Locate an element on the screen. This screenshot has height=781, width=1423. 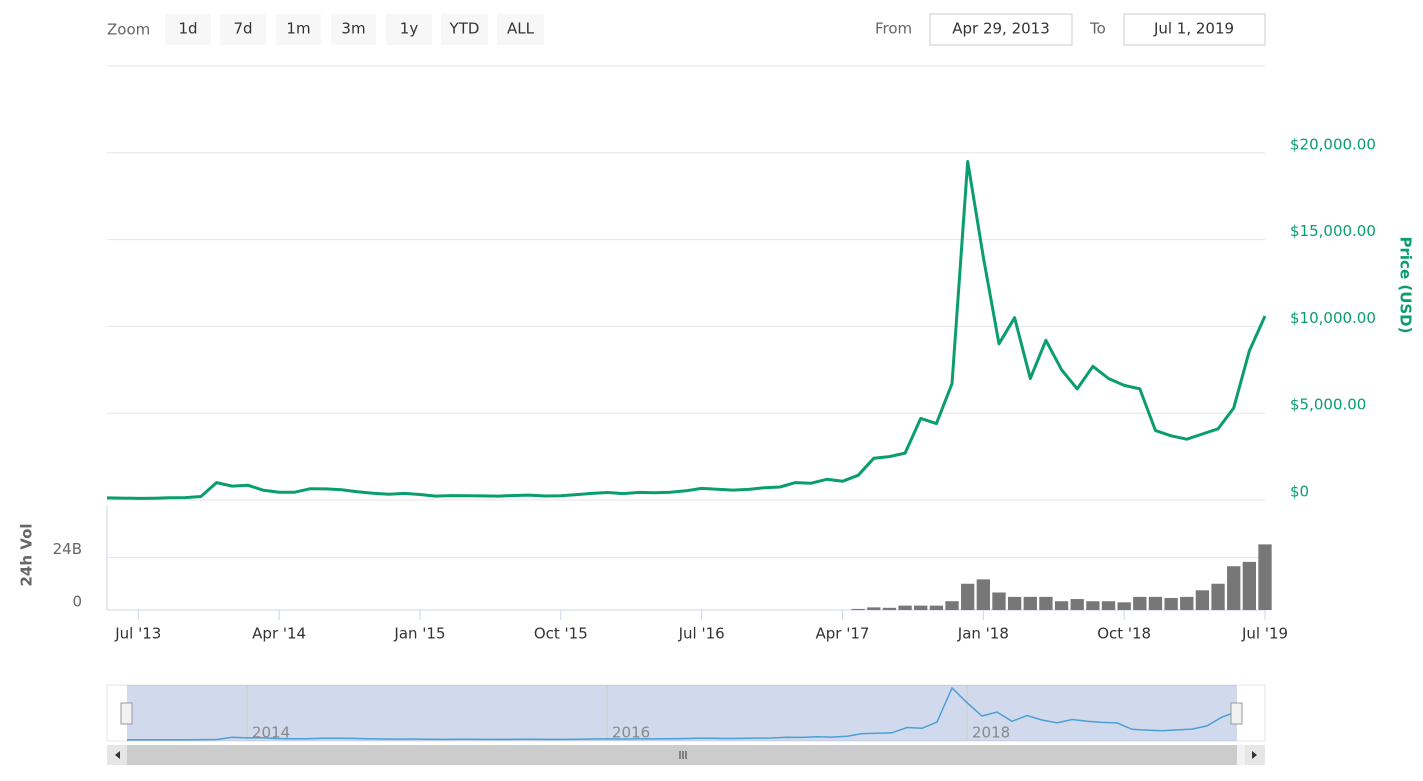
zoom-button: 1d is located at coordinates (188, 29).